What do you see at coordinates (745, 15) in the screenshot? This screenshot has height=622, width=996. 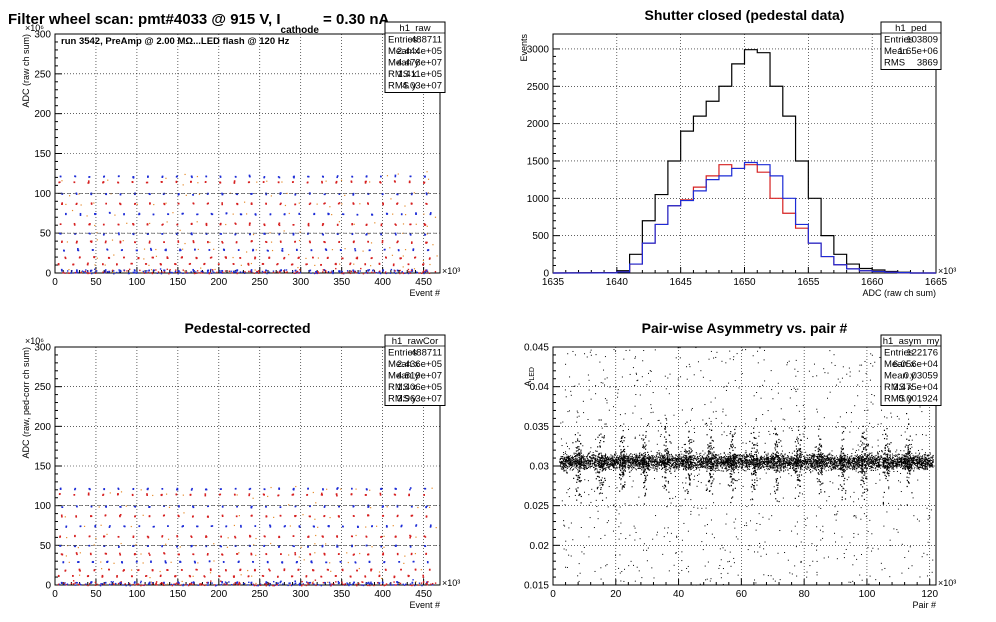 I see `chart-title: Shutter closed (pedestal data)` at bounding box center [745, 15].